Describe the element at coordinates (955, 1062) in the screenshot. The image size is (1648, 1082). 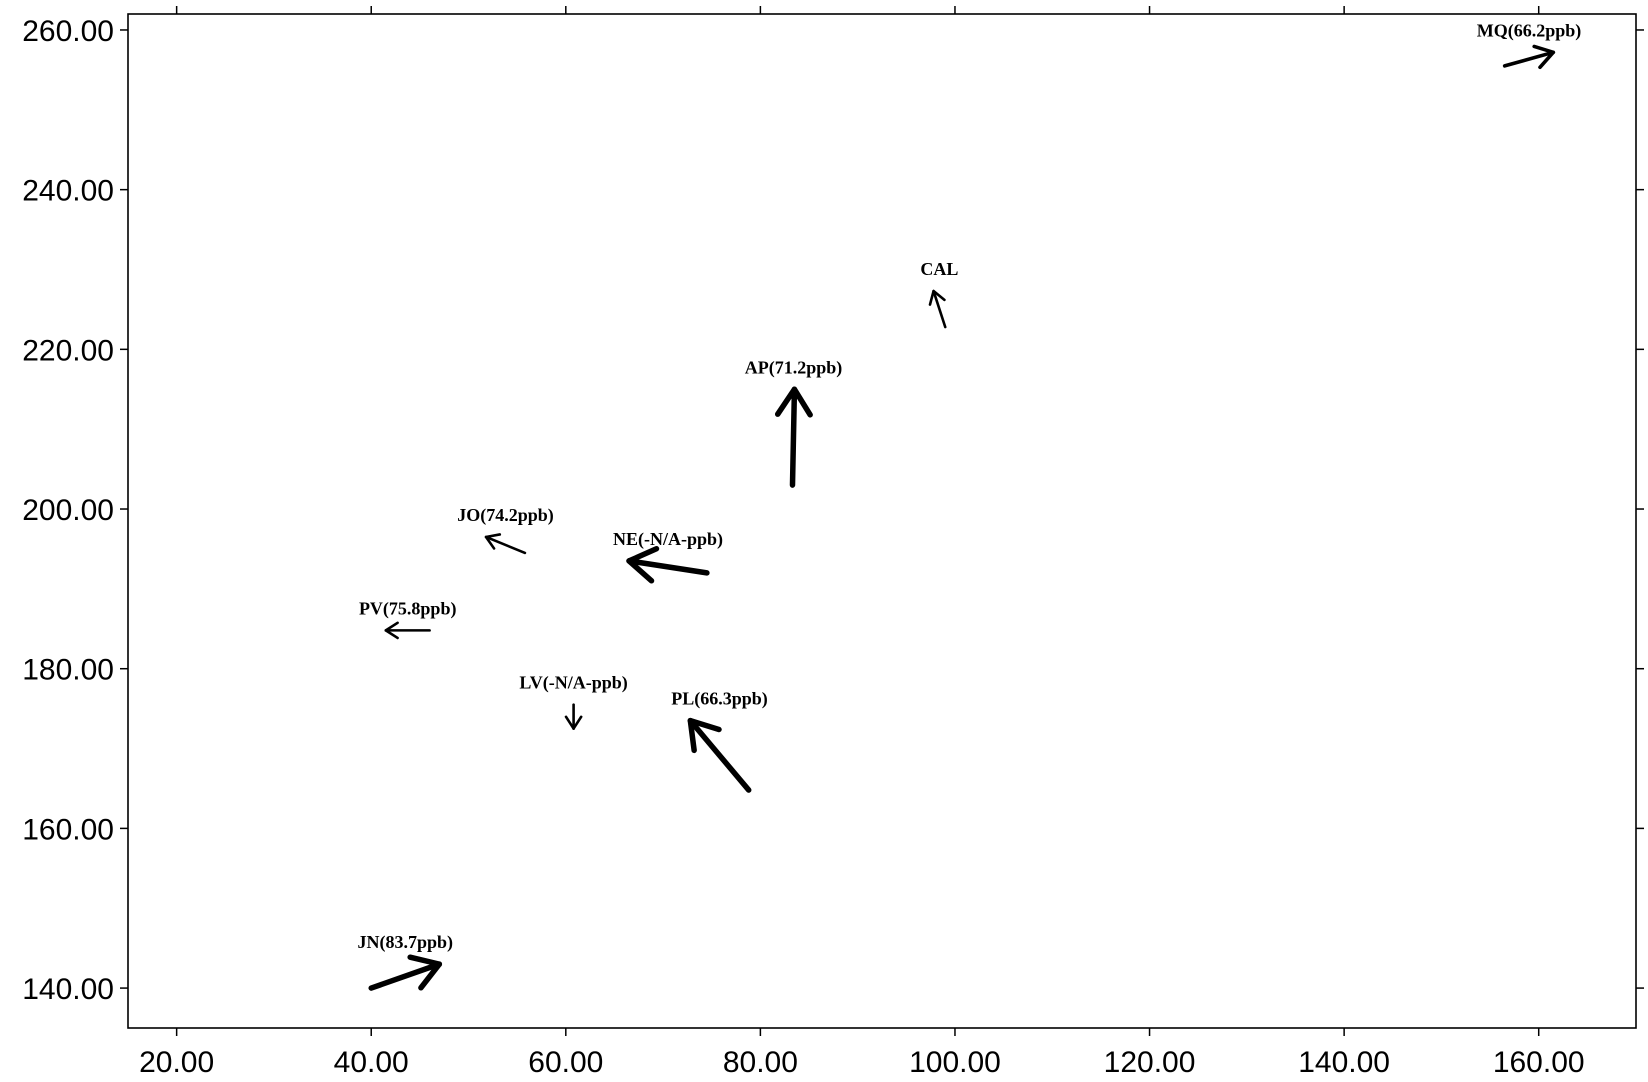
I see `x-tick-label: 100.00` at that location.